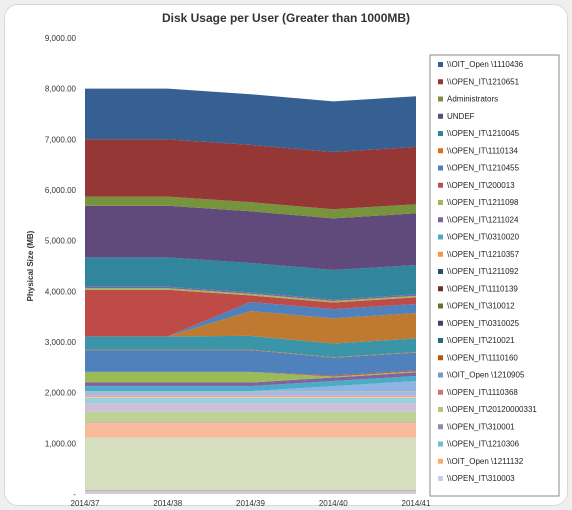 This screenshot has width=572, height=510. Describe the element at coordinates (333, 503) in the screenshot. I see `x-tick-label: 2014/40` at that location.